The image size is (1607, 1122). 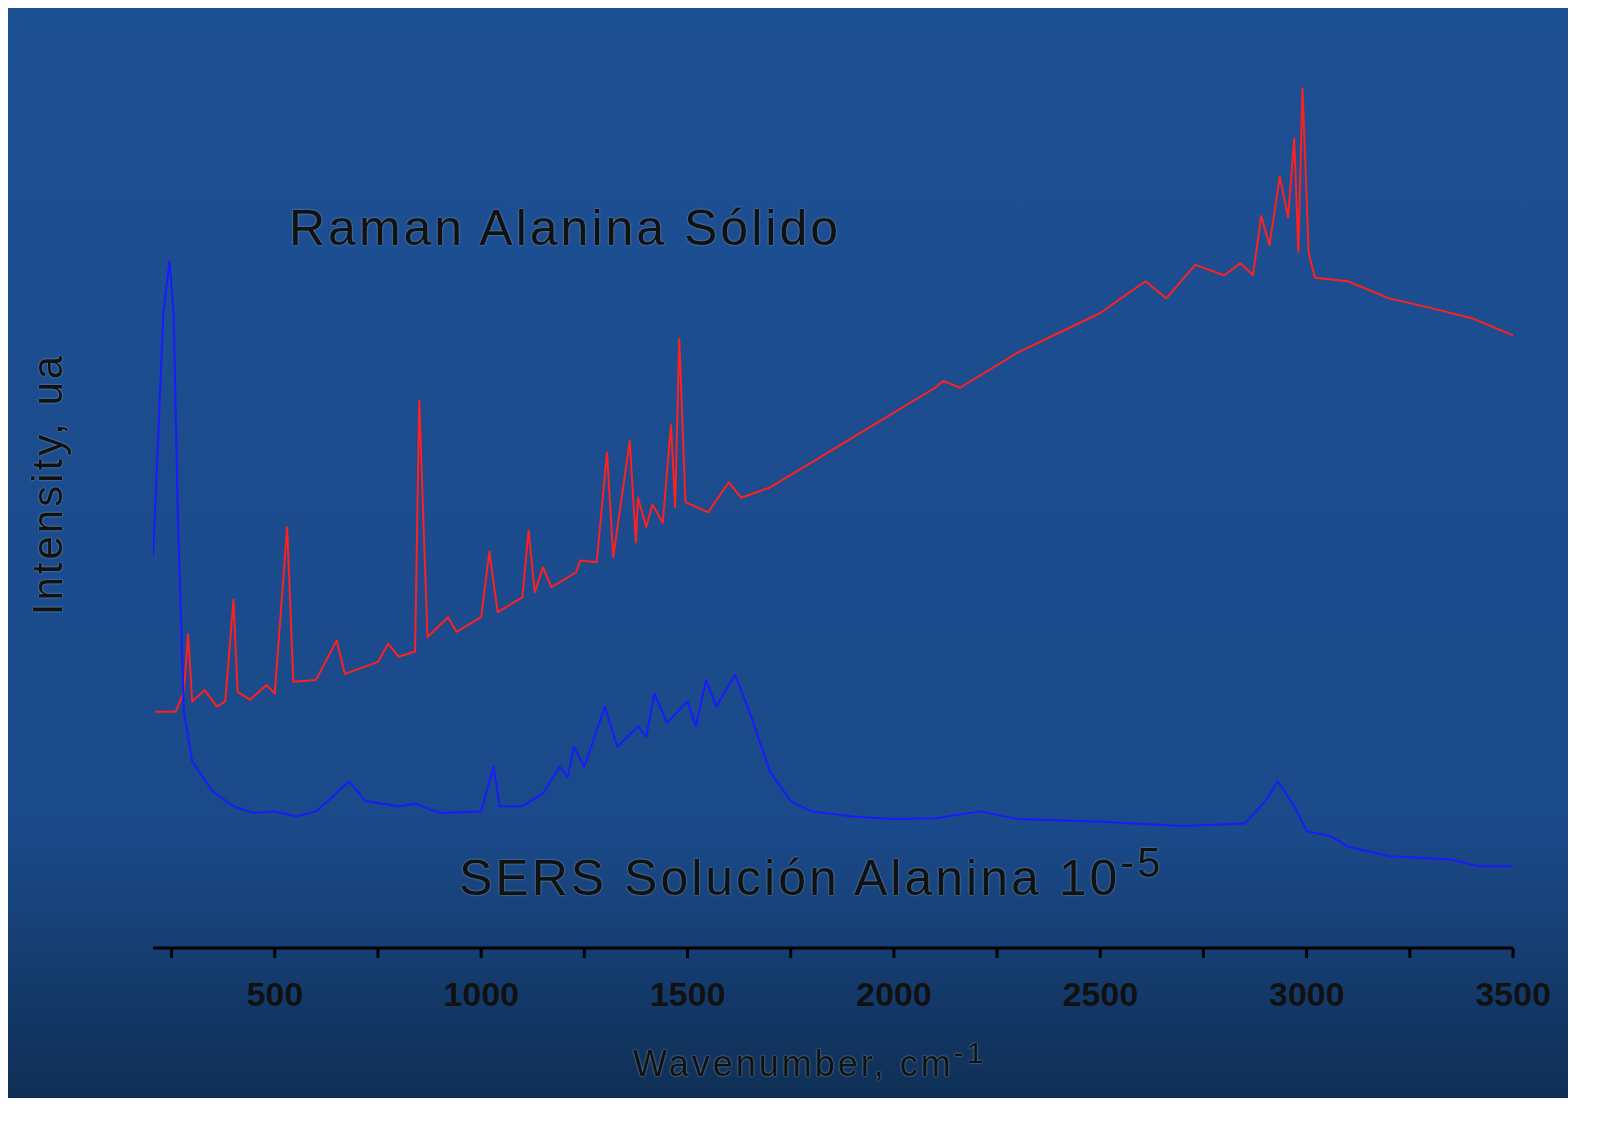 What do you see at coordinates (48, 484) in the screenshot?
I see `y-axis-title: Intensity, ua` at bounding box center [48, 484].